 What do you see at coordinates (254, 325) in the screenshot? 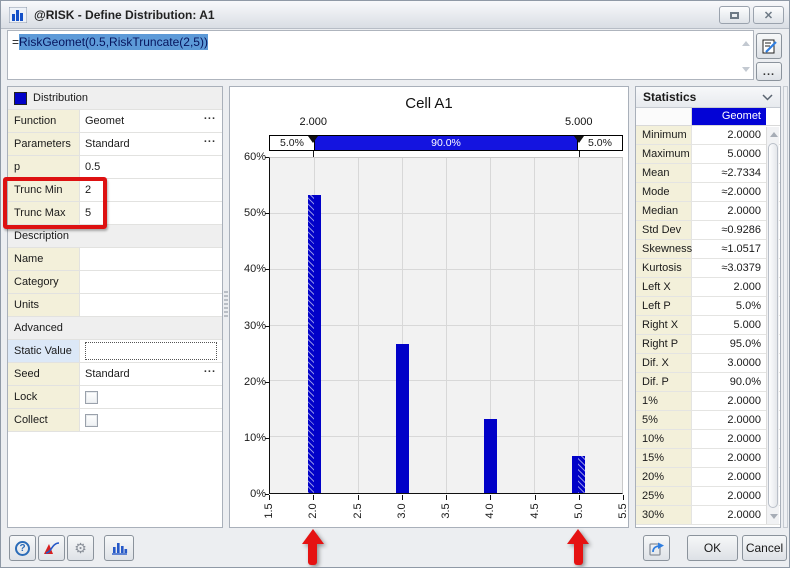
I see `y-axis-label: 30%` at bounding box center [254, 325].